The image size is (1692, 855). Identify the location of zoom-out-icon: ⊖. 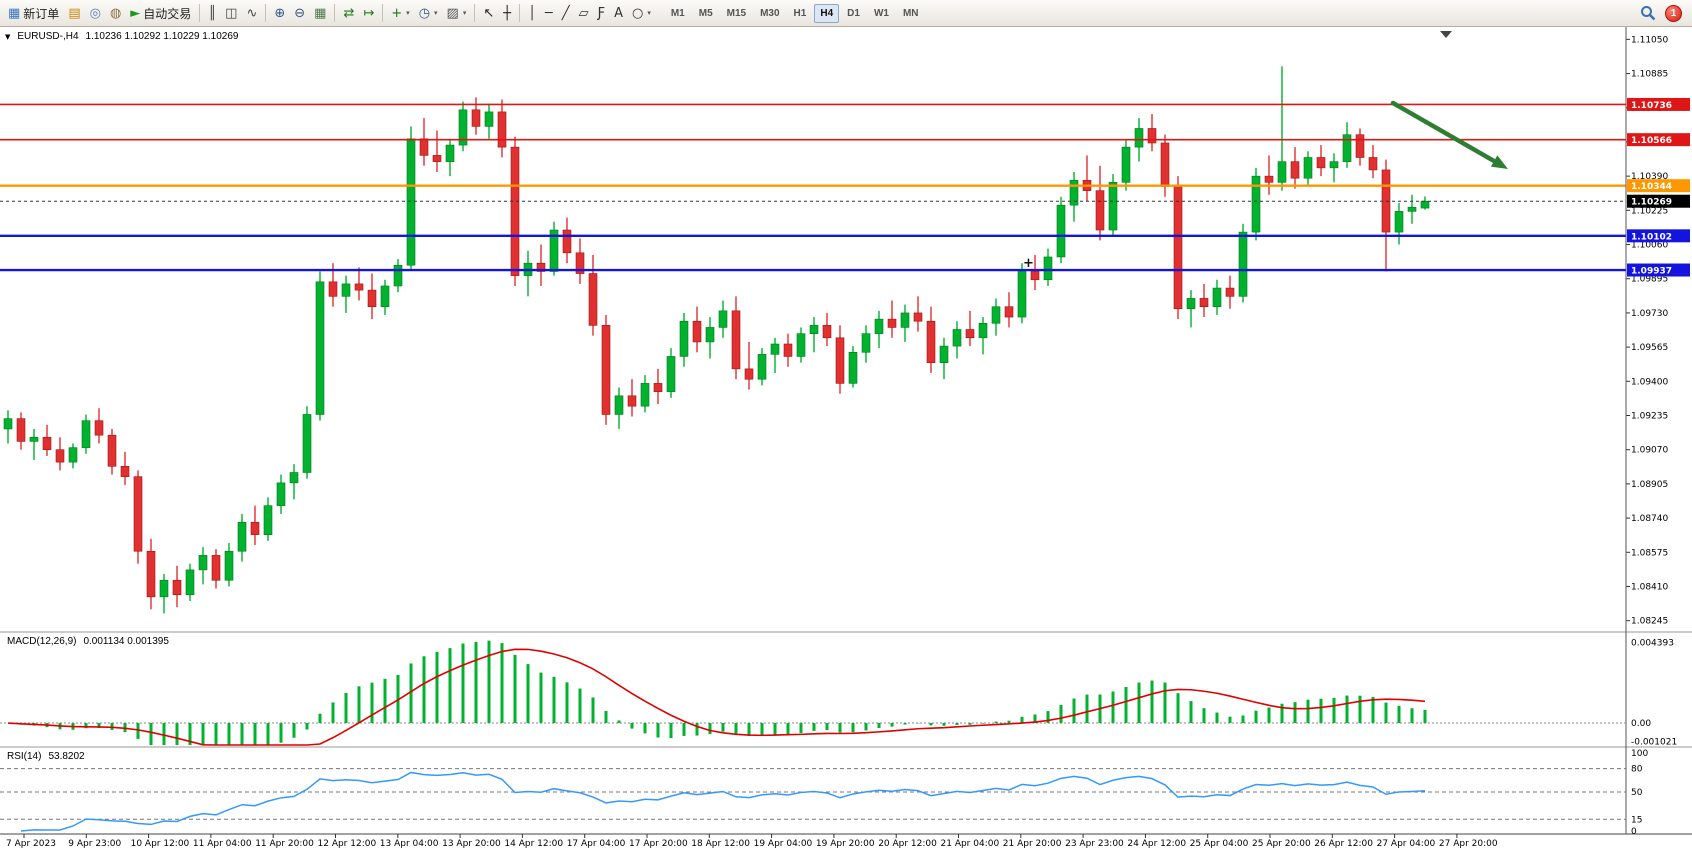
(300, 13).